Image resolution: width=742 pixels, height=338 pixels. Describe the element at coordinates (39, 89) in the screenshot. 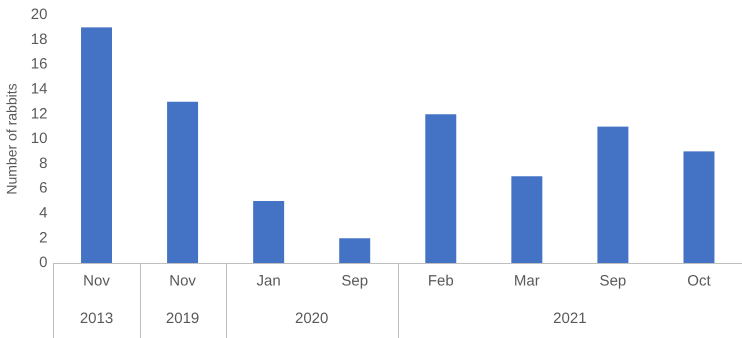

I see `y-tick-label: 14` at that location.